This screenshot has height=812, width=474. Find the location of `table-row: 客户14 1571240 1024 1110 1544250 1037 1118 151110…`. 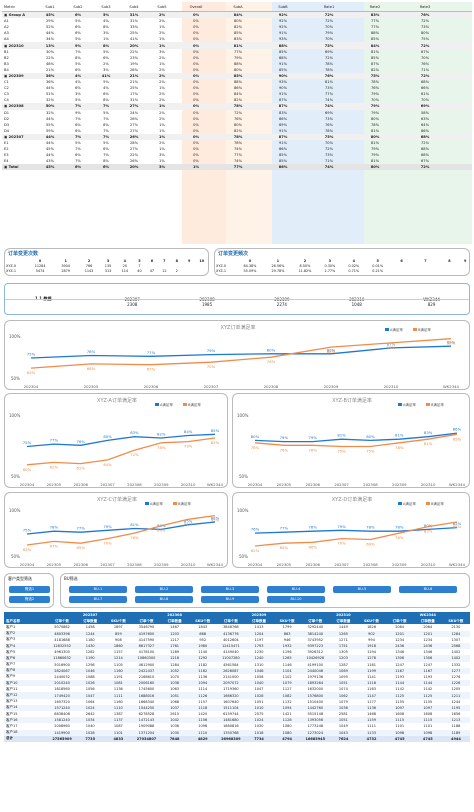

table-row: 客户14 1571240 1024 1110 1544250 1037 1118 151110… is located at coordinates (237, 707).